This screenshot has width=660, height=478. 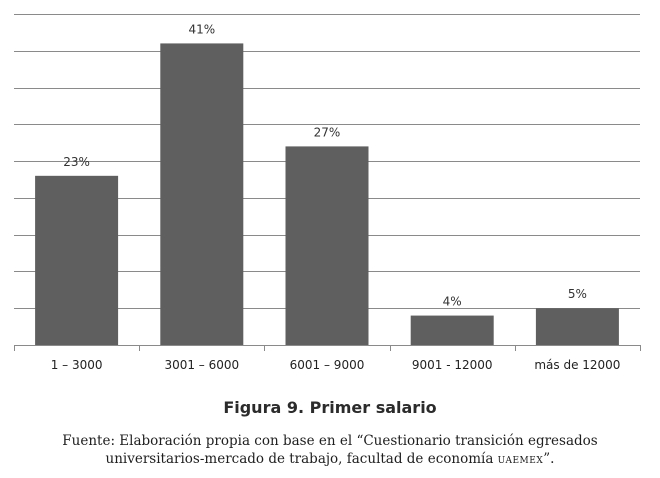 What do you see at coordinates (549, 459) in the screenshot?
I see `source-line-2-end: ”.` at bounding box center [549, 459].